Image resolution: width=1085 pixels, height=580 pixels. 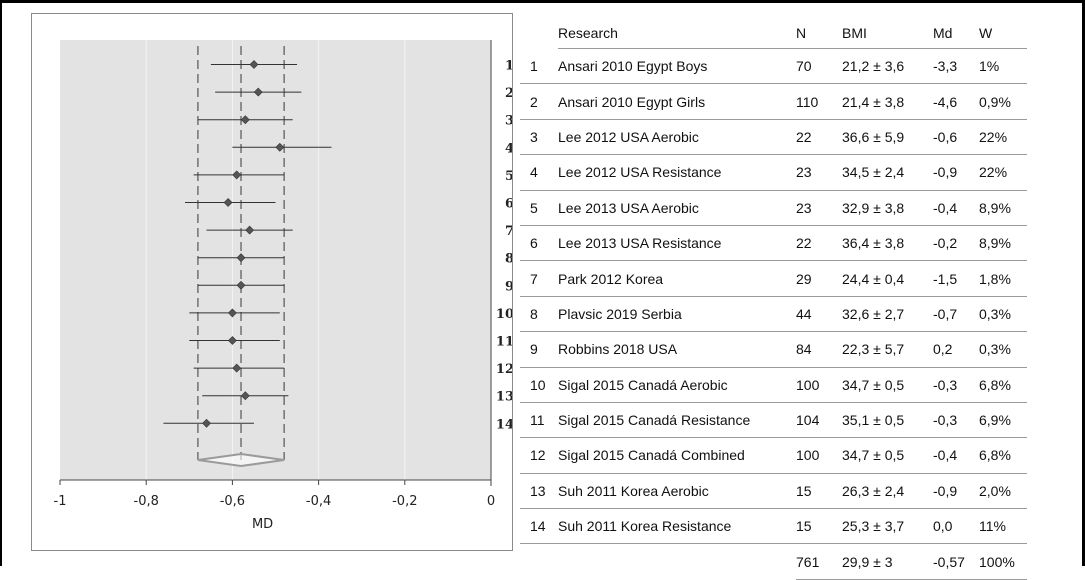 What do you see at coordinates (677, 491) in the screenshot?
I see `cell-name: Suh 2011 Korea Aerobic` at bounding box center [677, 491].